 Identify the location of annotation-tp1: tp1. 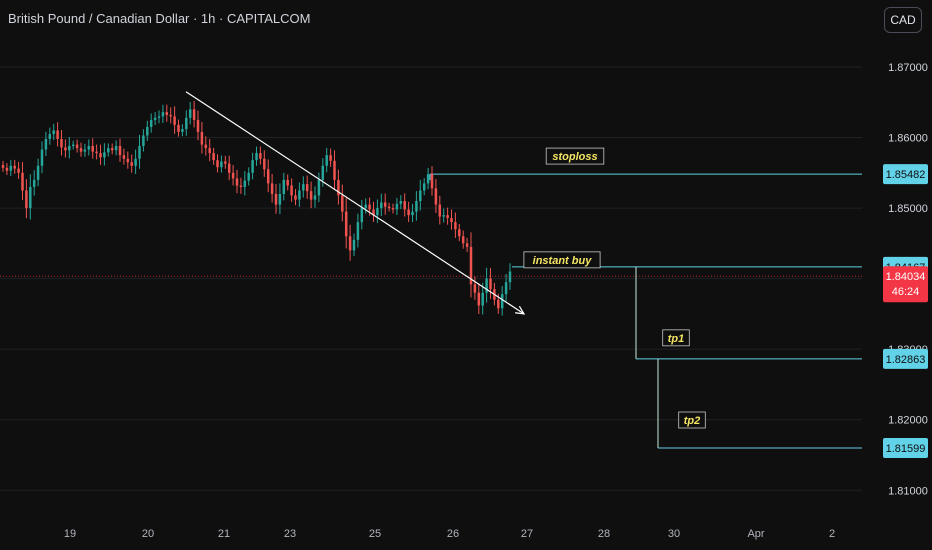
(676, 339).